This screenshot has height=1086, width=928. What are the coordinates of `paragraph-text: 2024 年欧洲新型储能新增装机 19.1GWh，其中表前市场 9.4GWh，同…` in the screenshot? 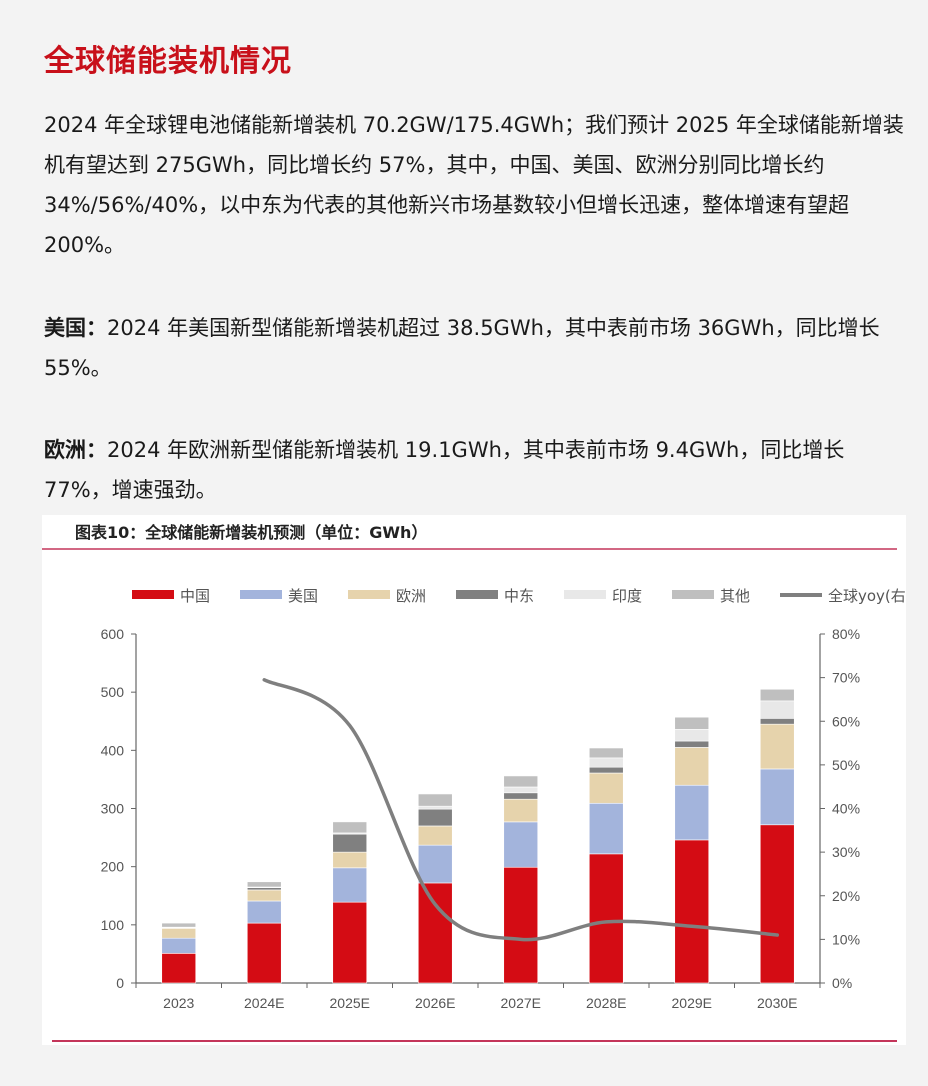 It's located at (444, 470).